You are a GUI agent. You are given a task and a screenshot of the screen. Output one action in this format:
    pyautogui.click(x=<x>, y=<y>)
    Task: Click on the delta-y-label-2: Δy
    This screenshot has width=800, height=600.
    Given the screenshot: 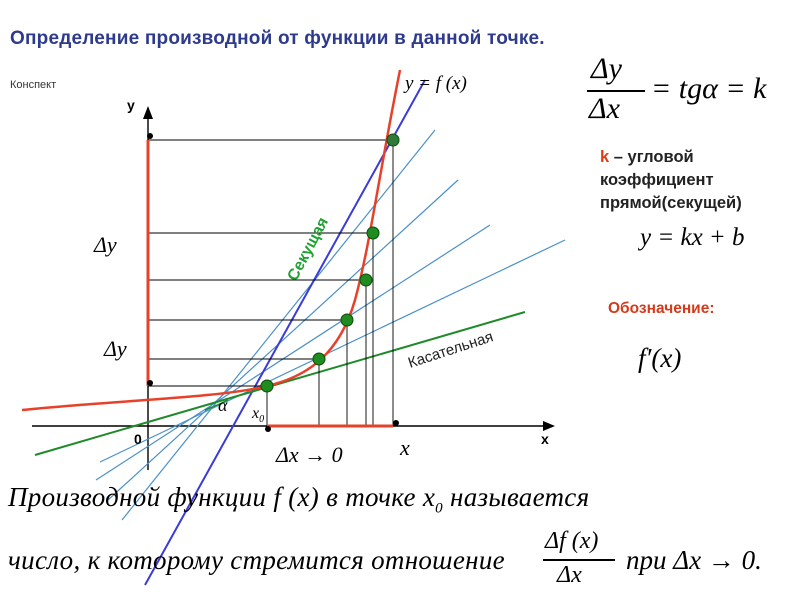 What is the action you would take?
    pyautogui.click(x=115, y=348)
    